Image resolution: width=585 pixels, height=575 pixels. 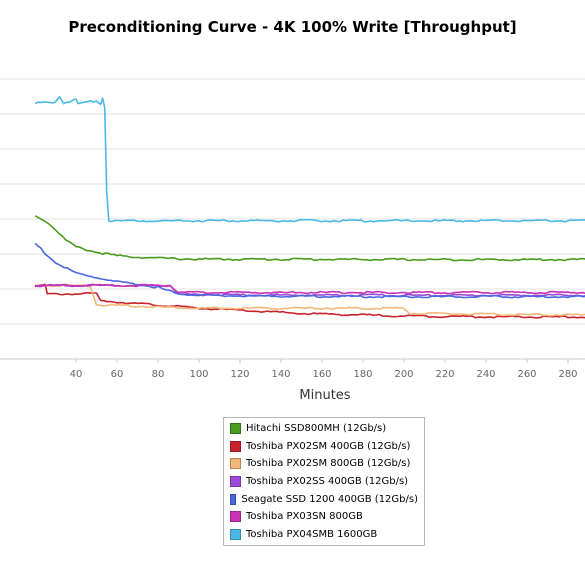 I want to click on x-tick-labels: 406080100120140160180200220240260280300, so click(x=324, y=369).